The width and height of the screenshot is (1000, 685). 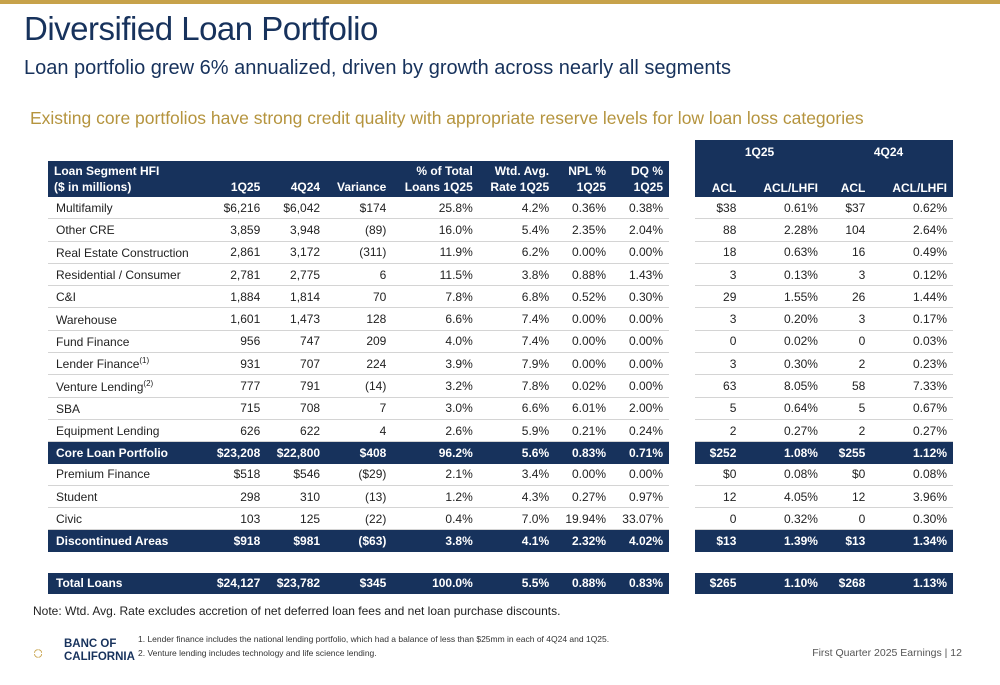 What do you see at coordinates (824, 540) in the screenshot?
I see `discontinued-acl-row: $13 1.39% $13 1.34%` at bounding box center [824, 540].